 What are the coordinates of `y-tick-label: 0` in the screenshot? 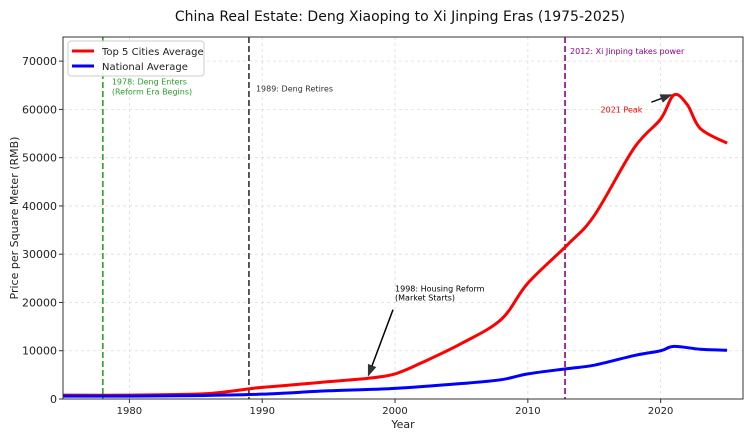 It's located at (53, 399).